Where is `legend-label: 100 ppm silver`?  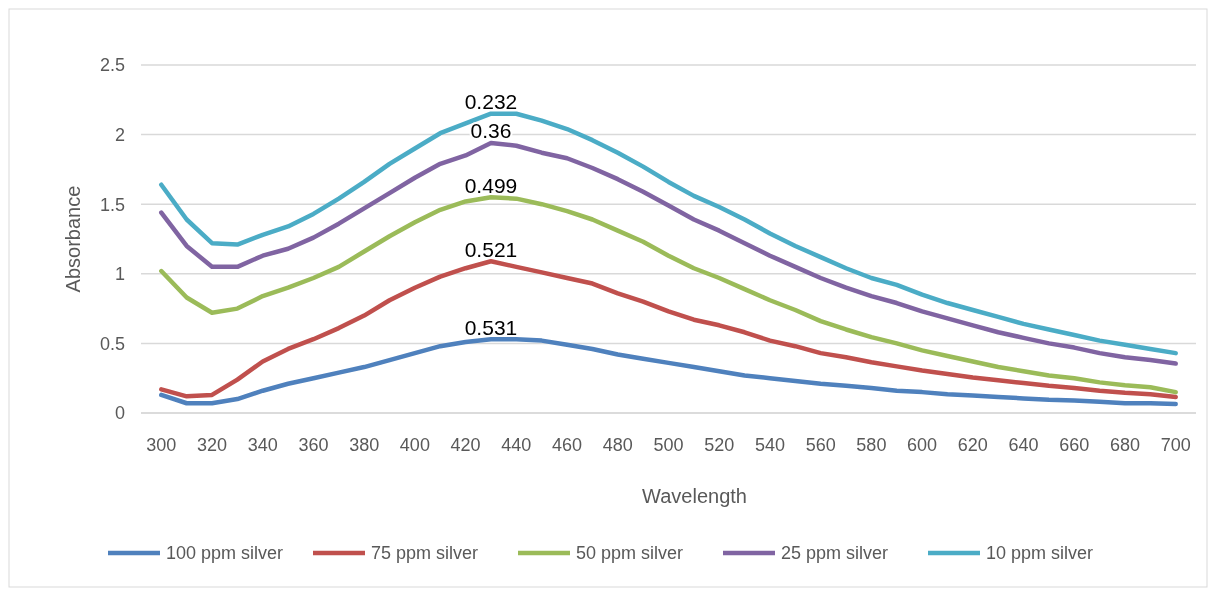 legend-label: 100 ppm silver is located at coordinates (225, 553).